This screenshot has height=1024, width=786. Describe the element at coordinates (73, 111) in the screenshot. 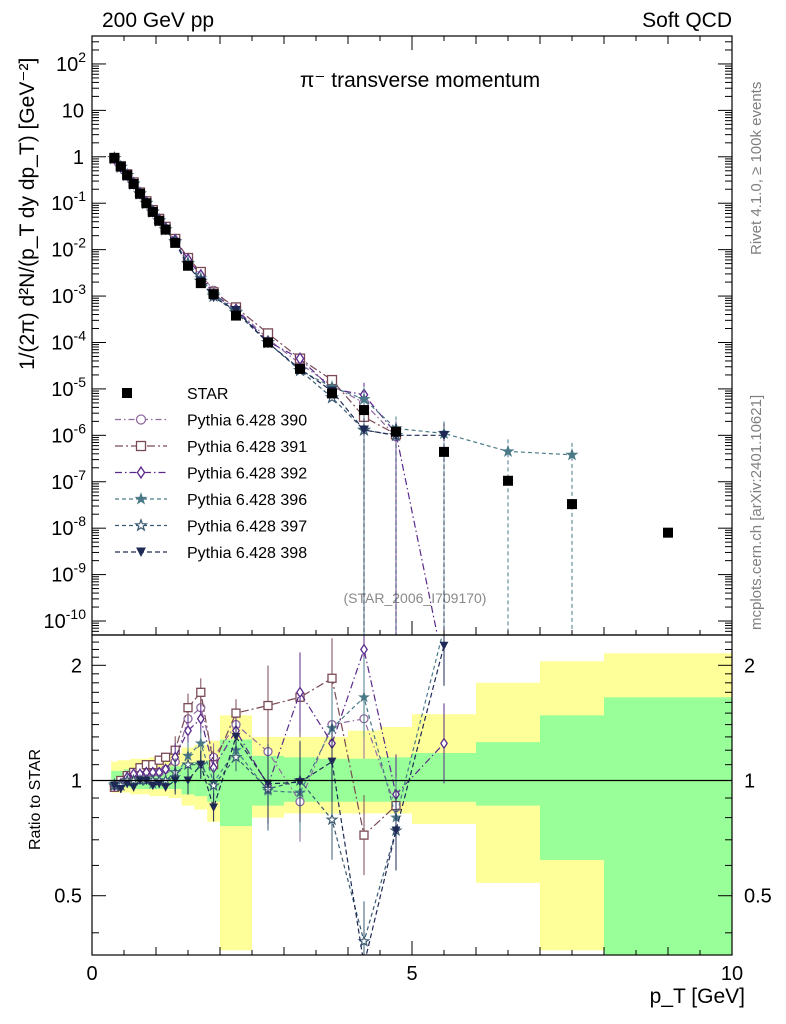

I see `y-tick-label: 10` at that location.